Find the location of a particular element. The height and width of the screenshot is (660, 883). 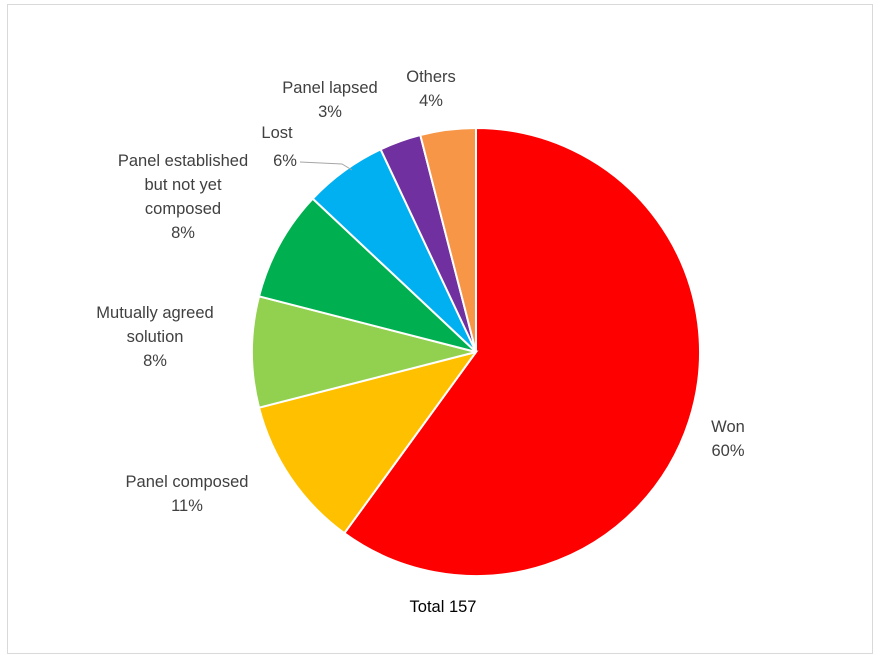

slice-label-lost-name: Lost is located at coordinates (277, 133).